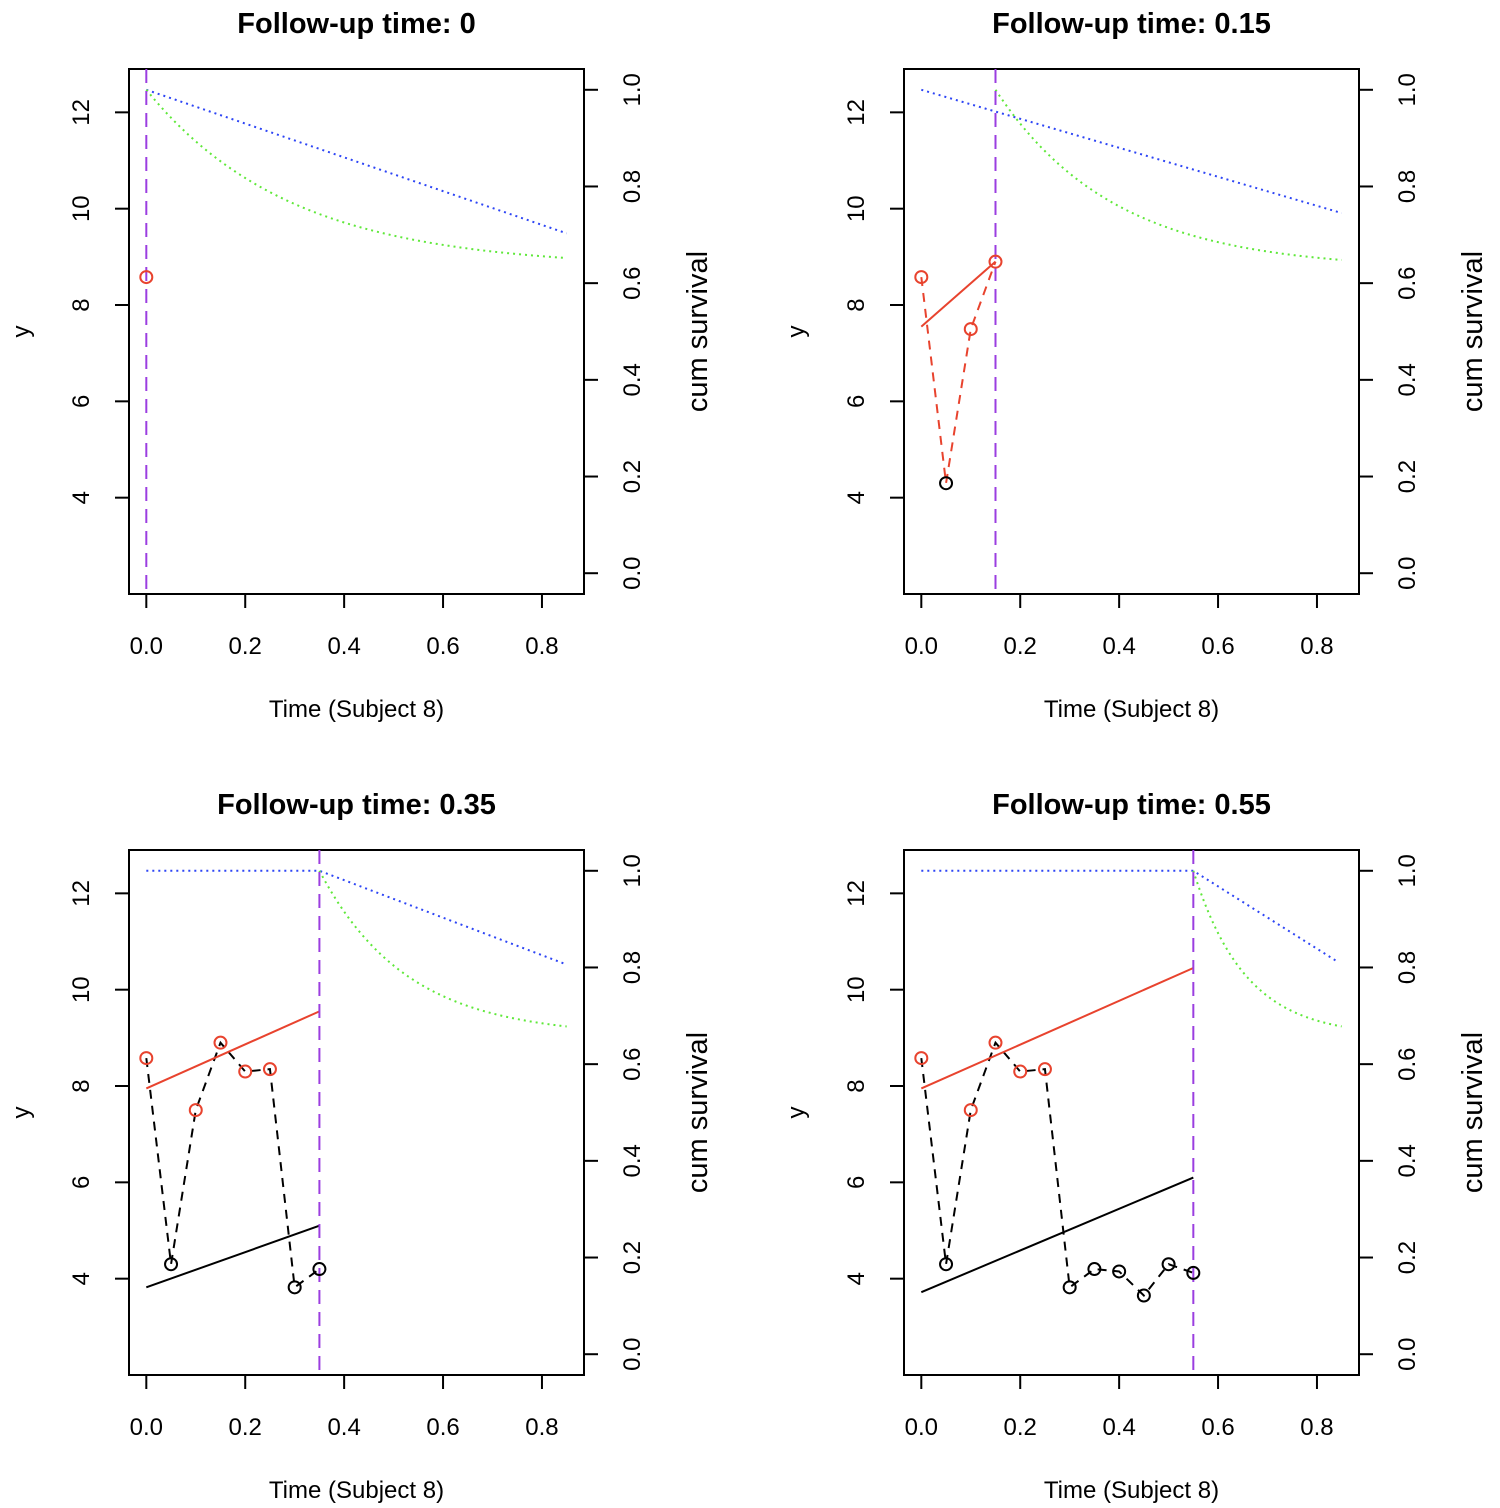 The width and height of the screenshot is (1500, 1508). What do you see at coordinates (1316, 646) in the screenshot?
I see `x-tick-label: 0.8` at bounding box center [1316, 646].